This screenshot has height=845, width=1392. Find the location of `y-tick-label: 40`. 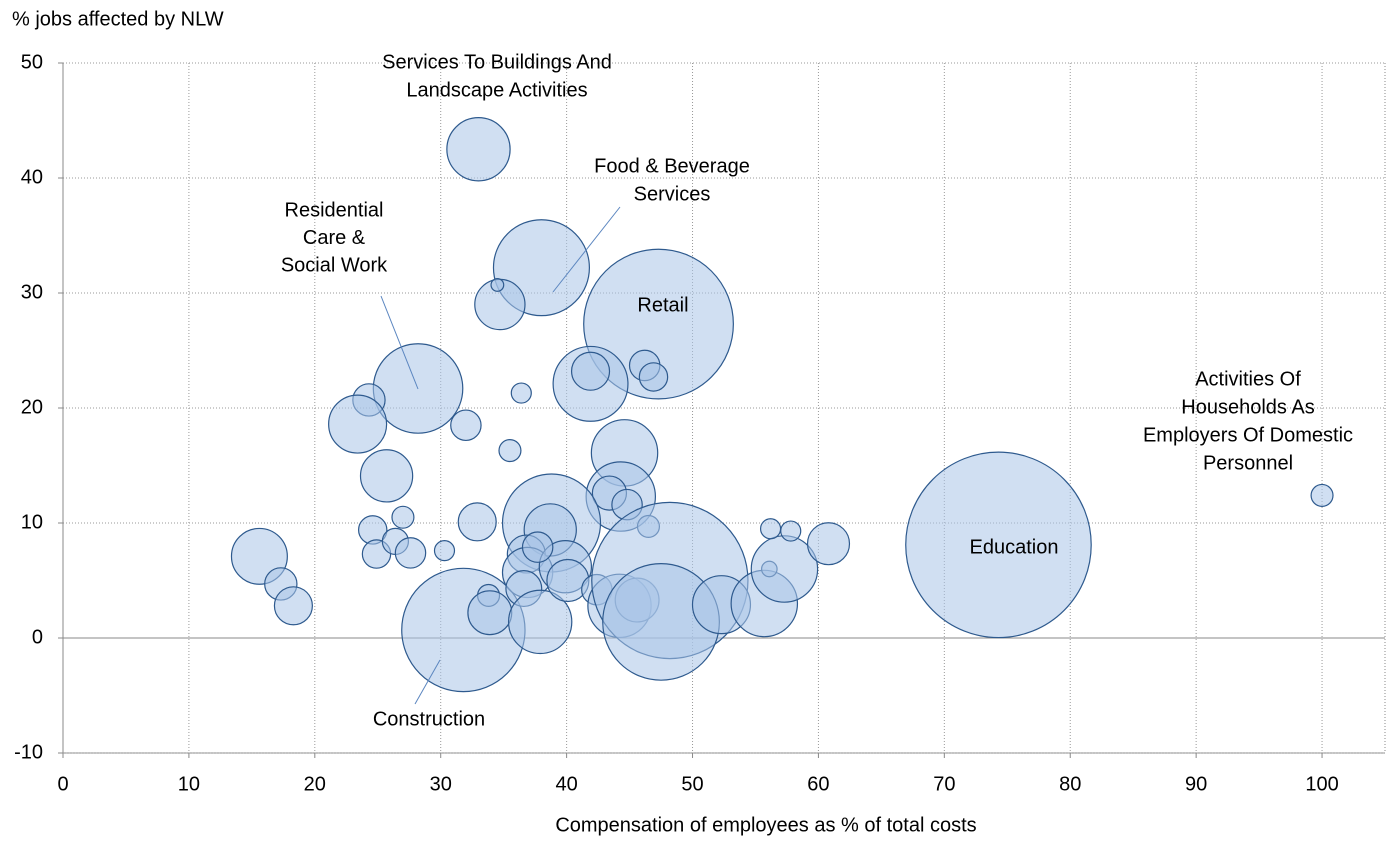

y-tick-label: 40 is located at coordinates (32, 177).